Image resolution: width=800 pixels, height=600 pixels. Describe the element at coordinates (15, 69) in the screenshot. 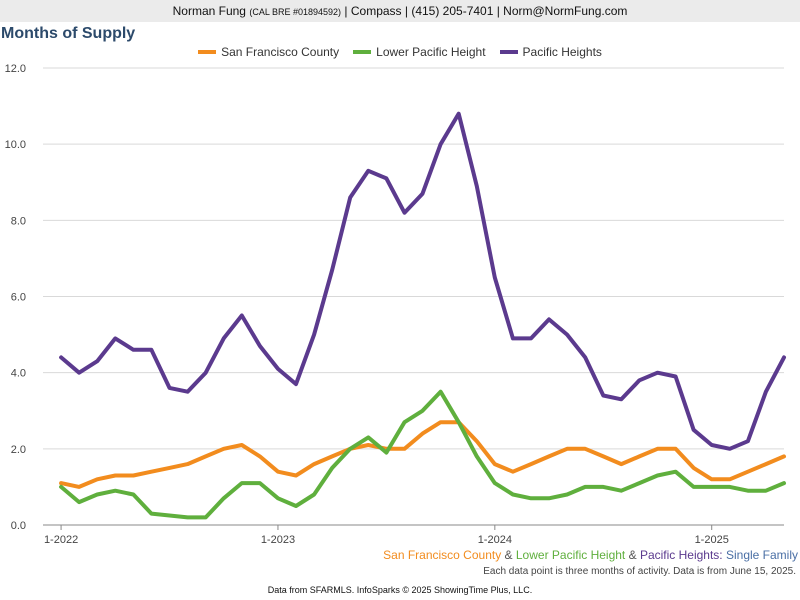

I see `y-tick-label: 12.0` at that location.